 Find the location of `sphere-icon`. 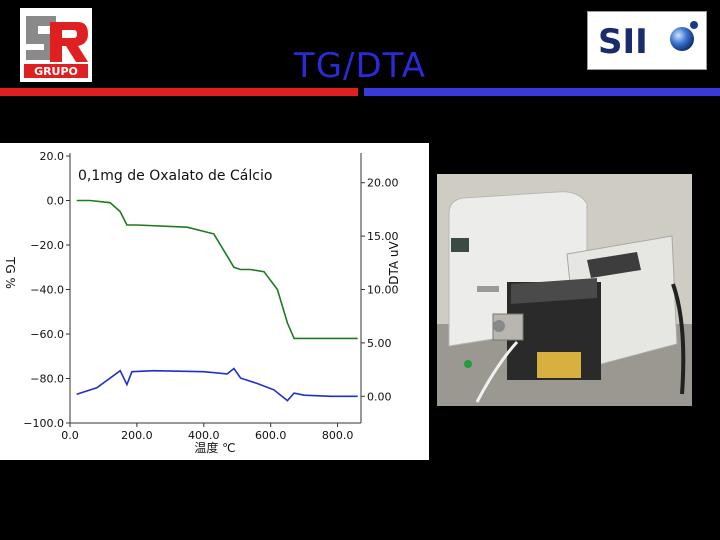

sphere-icon is located at coordinates (682, 39).